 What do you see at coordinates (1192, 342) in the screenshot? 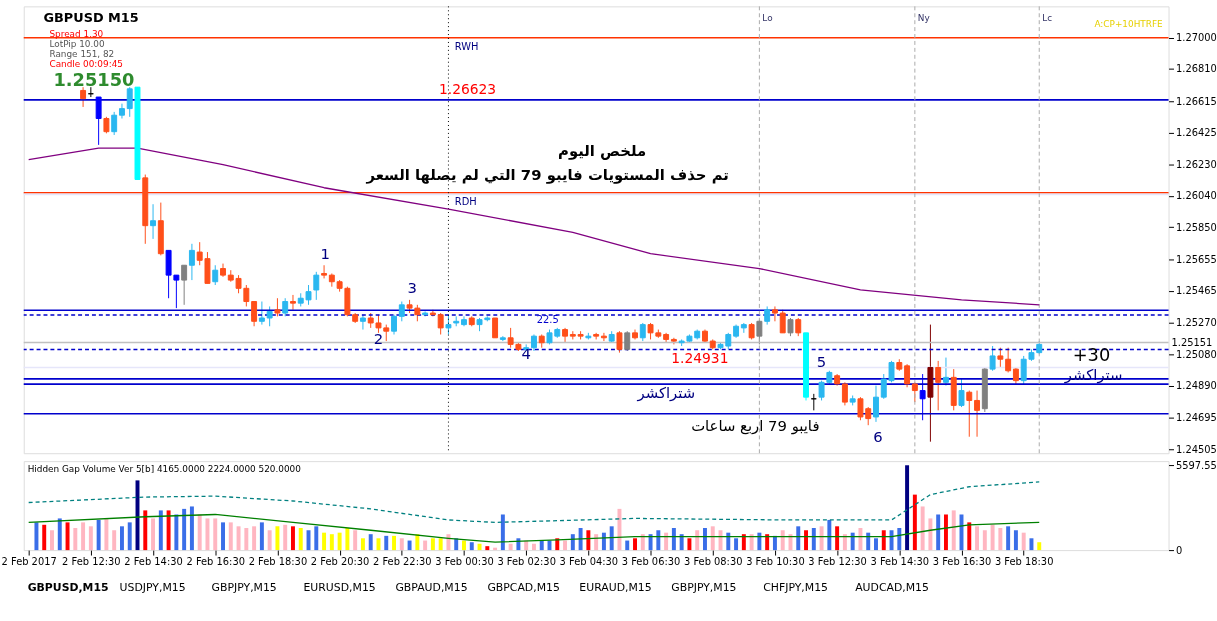
I see `ref-line-label: 1.25151` at bounding box center [1192, 342].